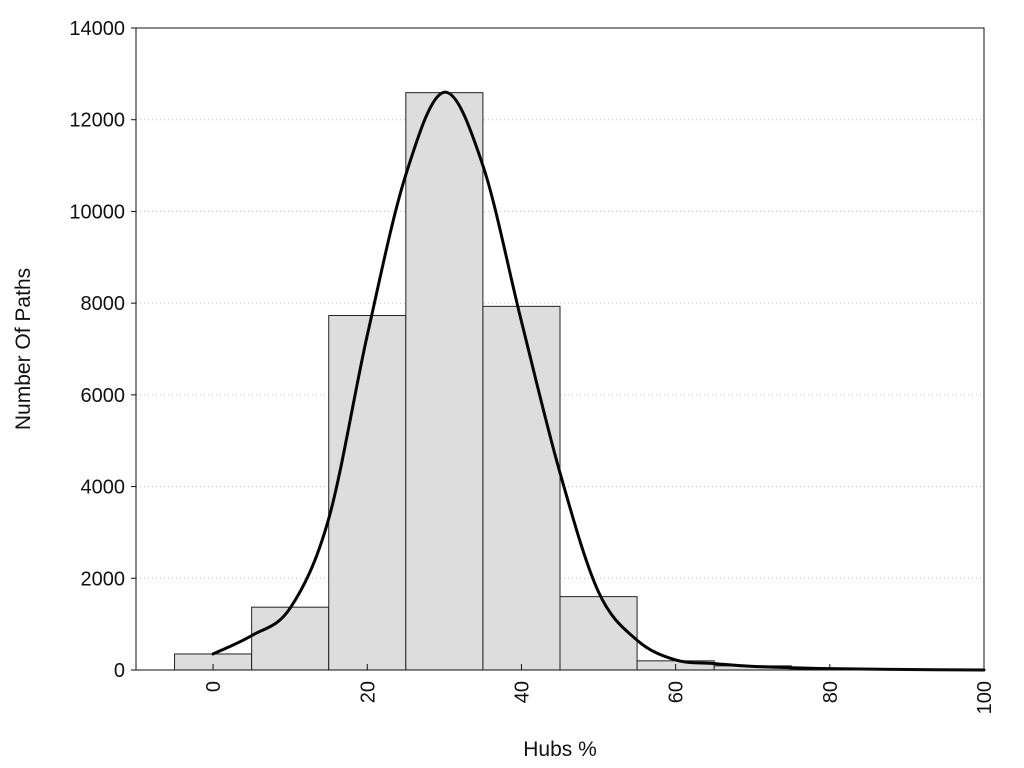  I want to click on x-tick-label: 80, so click(831, 692).